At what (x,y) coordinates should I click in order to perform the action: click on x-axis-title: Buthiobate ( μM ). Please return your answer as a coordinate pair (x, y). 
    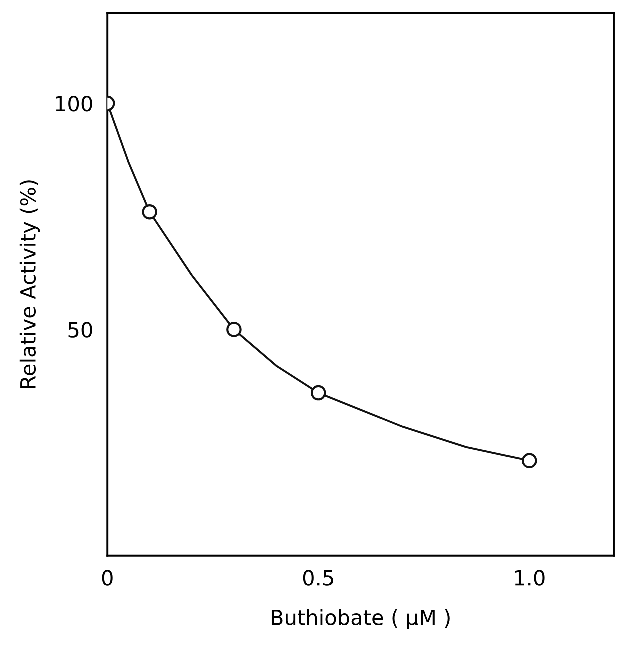
    Looking at the image, I should click on (361, 619).